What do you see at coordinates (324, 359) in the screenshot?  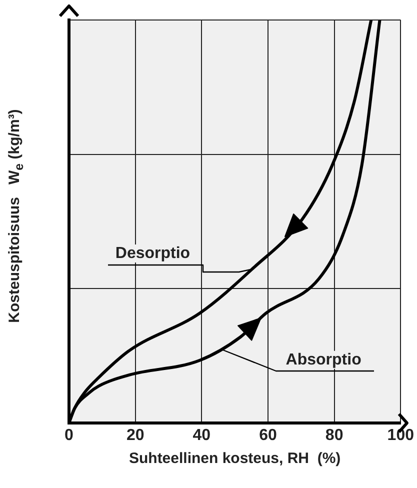 I see `annotation: Absorptio` at bounding box center [324, 359].